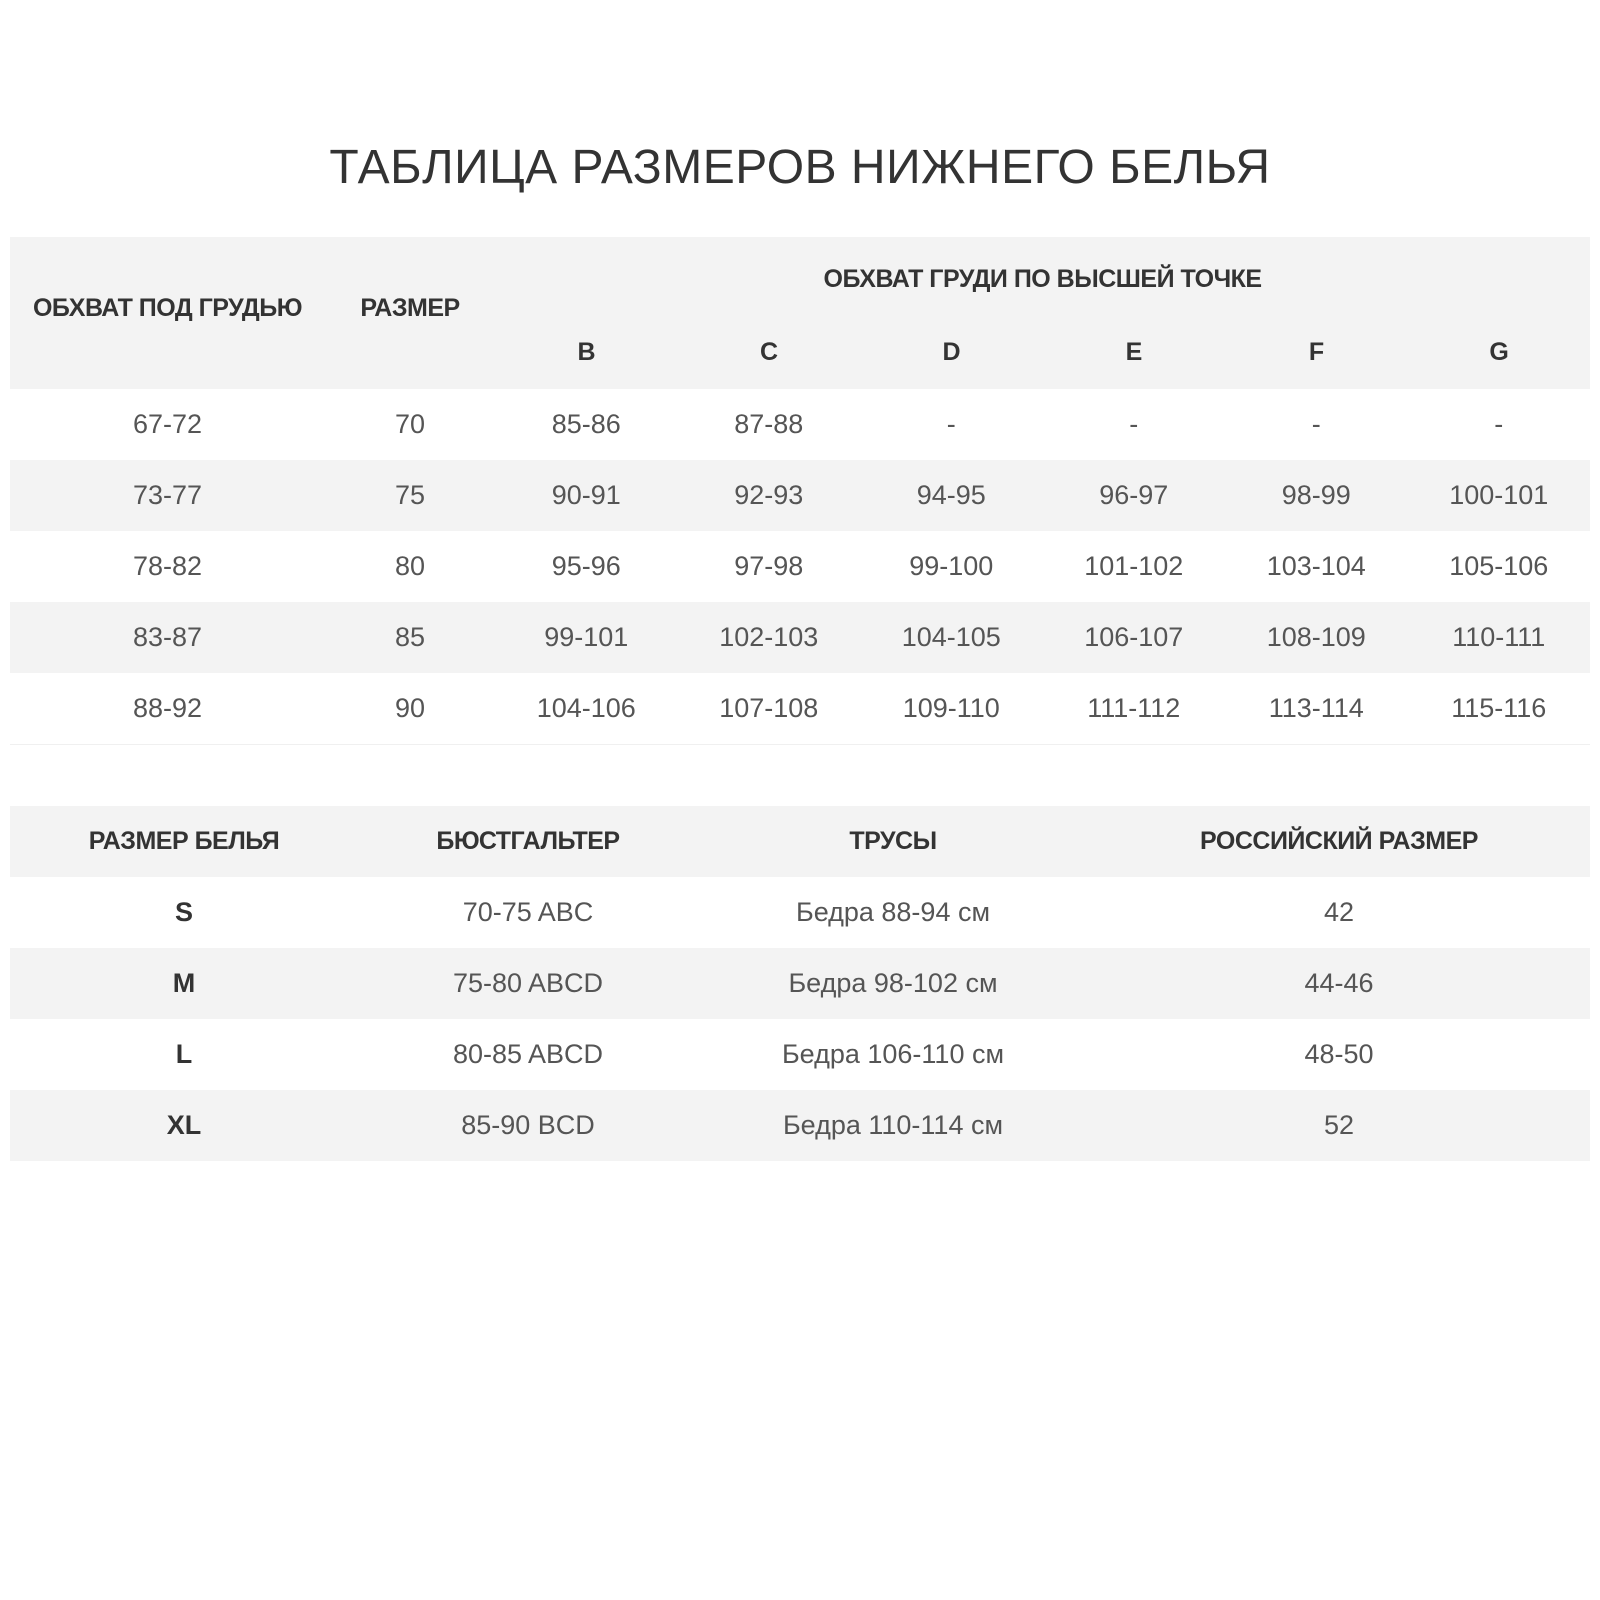 This screenshot has width=1600, height=1600. What do you see at coordinates (410, 495) in the screenshot?
I see `table-cell: 75` at bounding box center [410, 495].